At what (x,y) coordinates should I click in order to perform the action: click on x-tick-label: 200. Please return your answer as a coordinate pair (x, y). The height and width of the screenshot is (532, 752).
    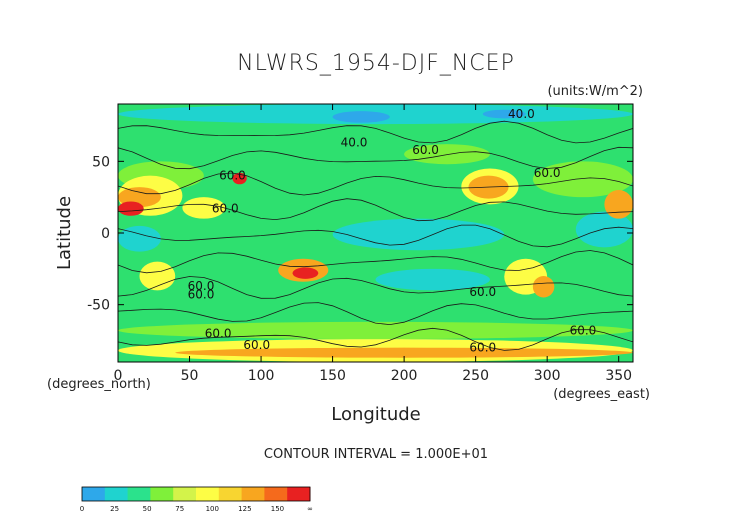
    Looking at the image, I should click on (404, 376).